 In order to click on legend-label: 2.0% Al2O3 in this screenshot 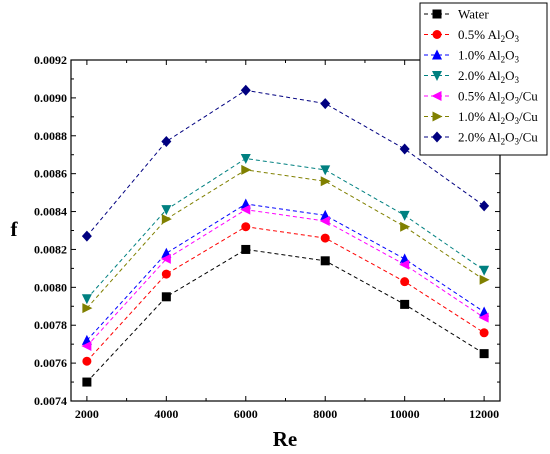, I will do `click(489, 76)`.